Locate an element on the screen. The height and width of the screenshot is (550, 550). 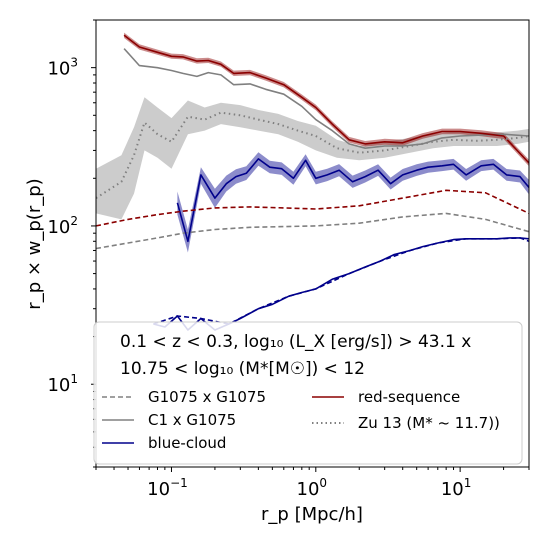
legend-label-g1075: G1075 x G1075 is located at coordinates (207, 397).